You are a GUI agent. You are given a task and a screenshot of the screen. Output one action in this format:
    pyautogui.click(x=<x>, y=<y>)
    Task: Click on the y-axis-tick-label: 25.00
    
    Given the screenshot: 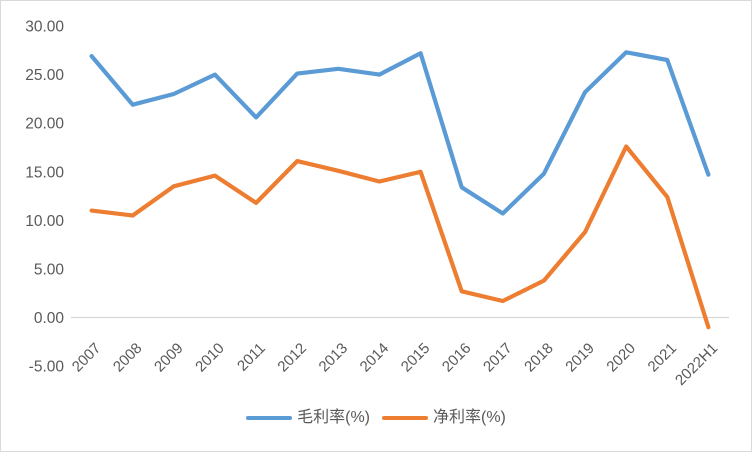 What is the action you would take?
    pyautogui.click(x=44, y=75)
    